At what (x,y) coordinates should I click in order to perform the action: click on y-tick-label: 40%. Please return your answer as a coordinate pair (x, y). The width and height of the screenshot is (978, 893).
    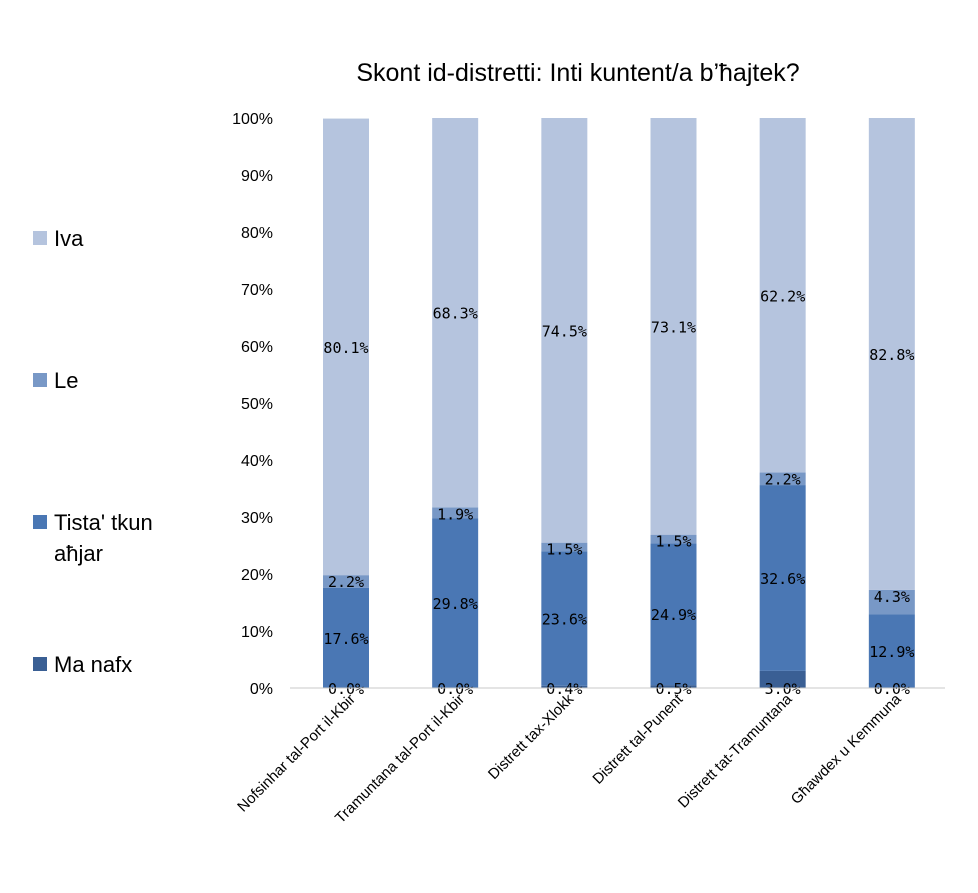
    Looking at the image, I should click on (257, 461).